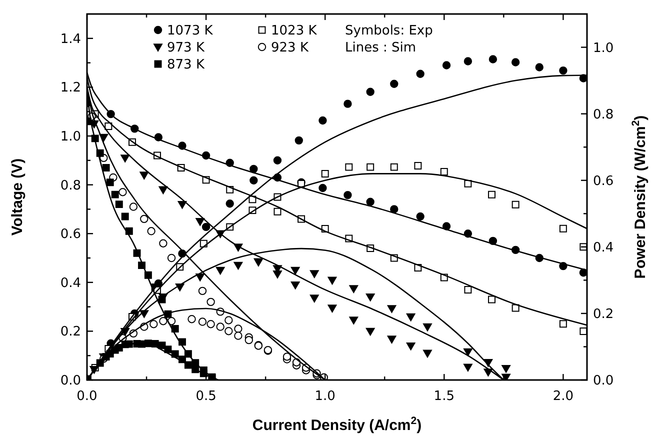 This screenshot has height=448, width=659. Describe the element at coordinates (186, 65) in the screenshot. I see `legend-label: 873 K` at that location.